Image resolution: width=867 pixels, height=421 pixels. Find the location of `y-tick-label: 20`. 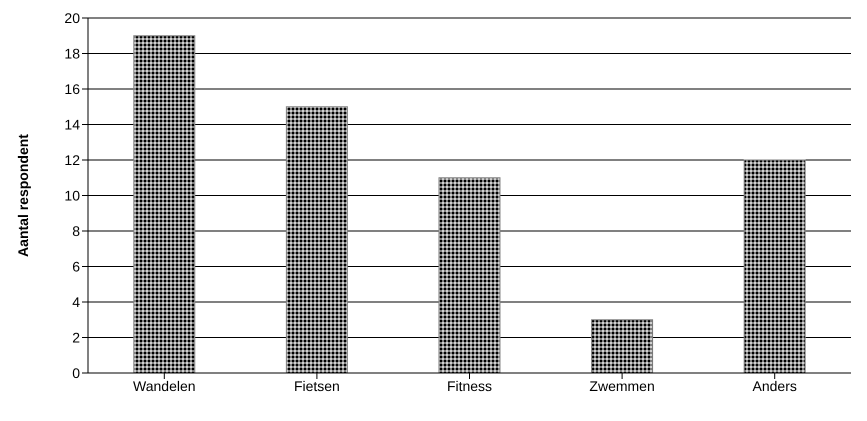

y-tick-label: 20 is located at coordinates (72, 18).